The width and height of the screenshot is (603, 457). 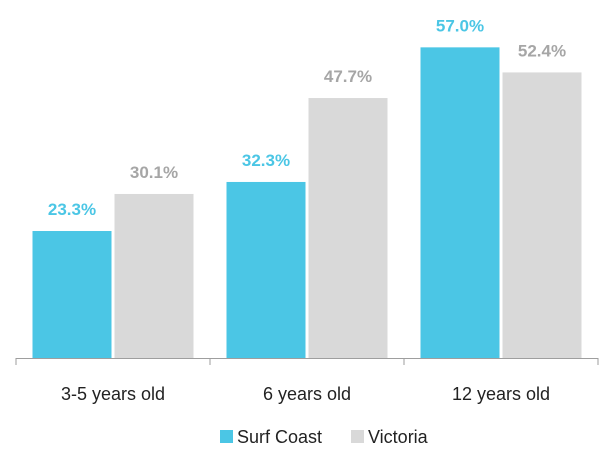 I want to click on legend: Surf Coast Victoria, so click(x=324, y=437).